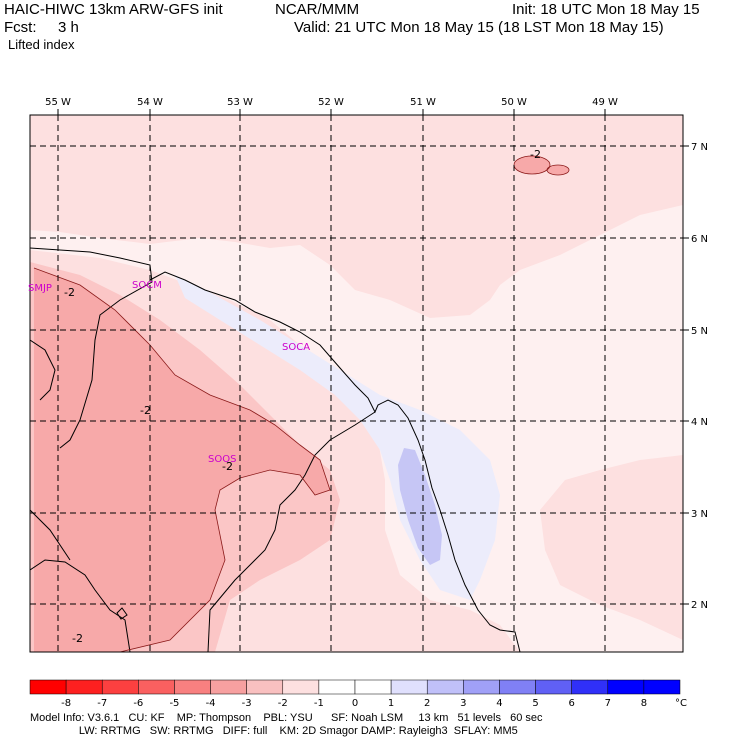 The width and height of the screenshot is (740, 740). What do you see at coordinates (41, 44) in the screenshot?
I see `field-name: Lifted index` at bounding box center [41, 44].